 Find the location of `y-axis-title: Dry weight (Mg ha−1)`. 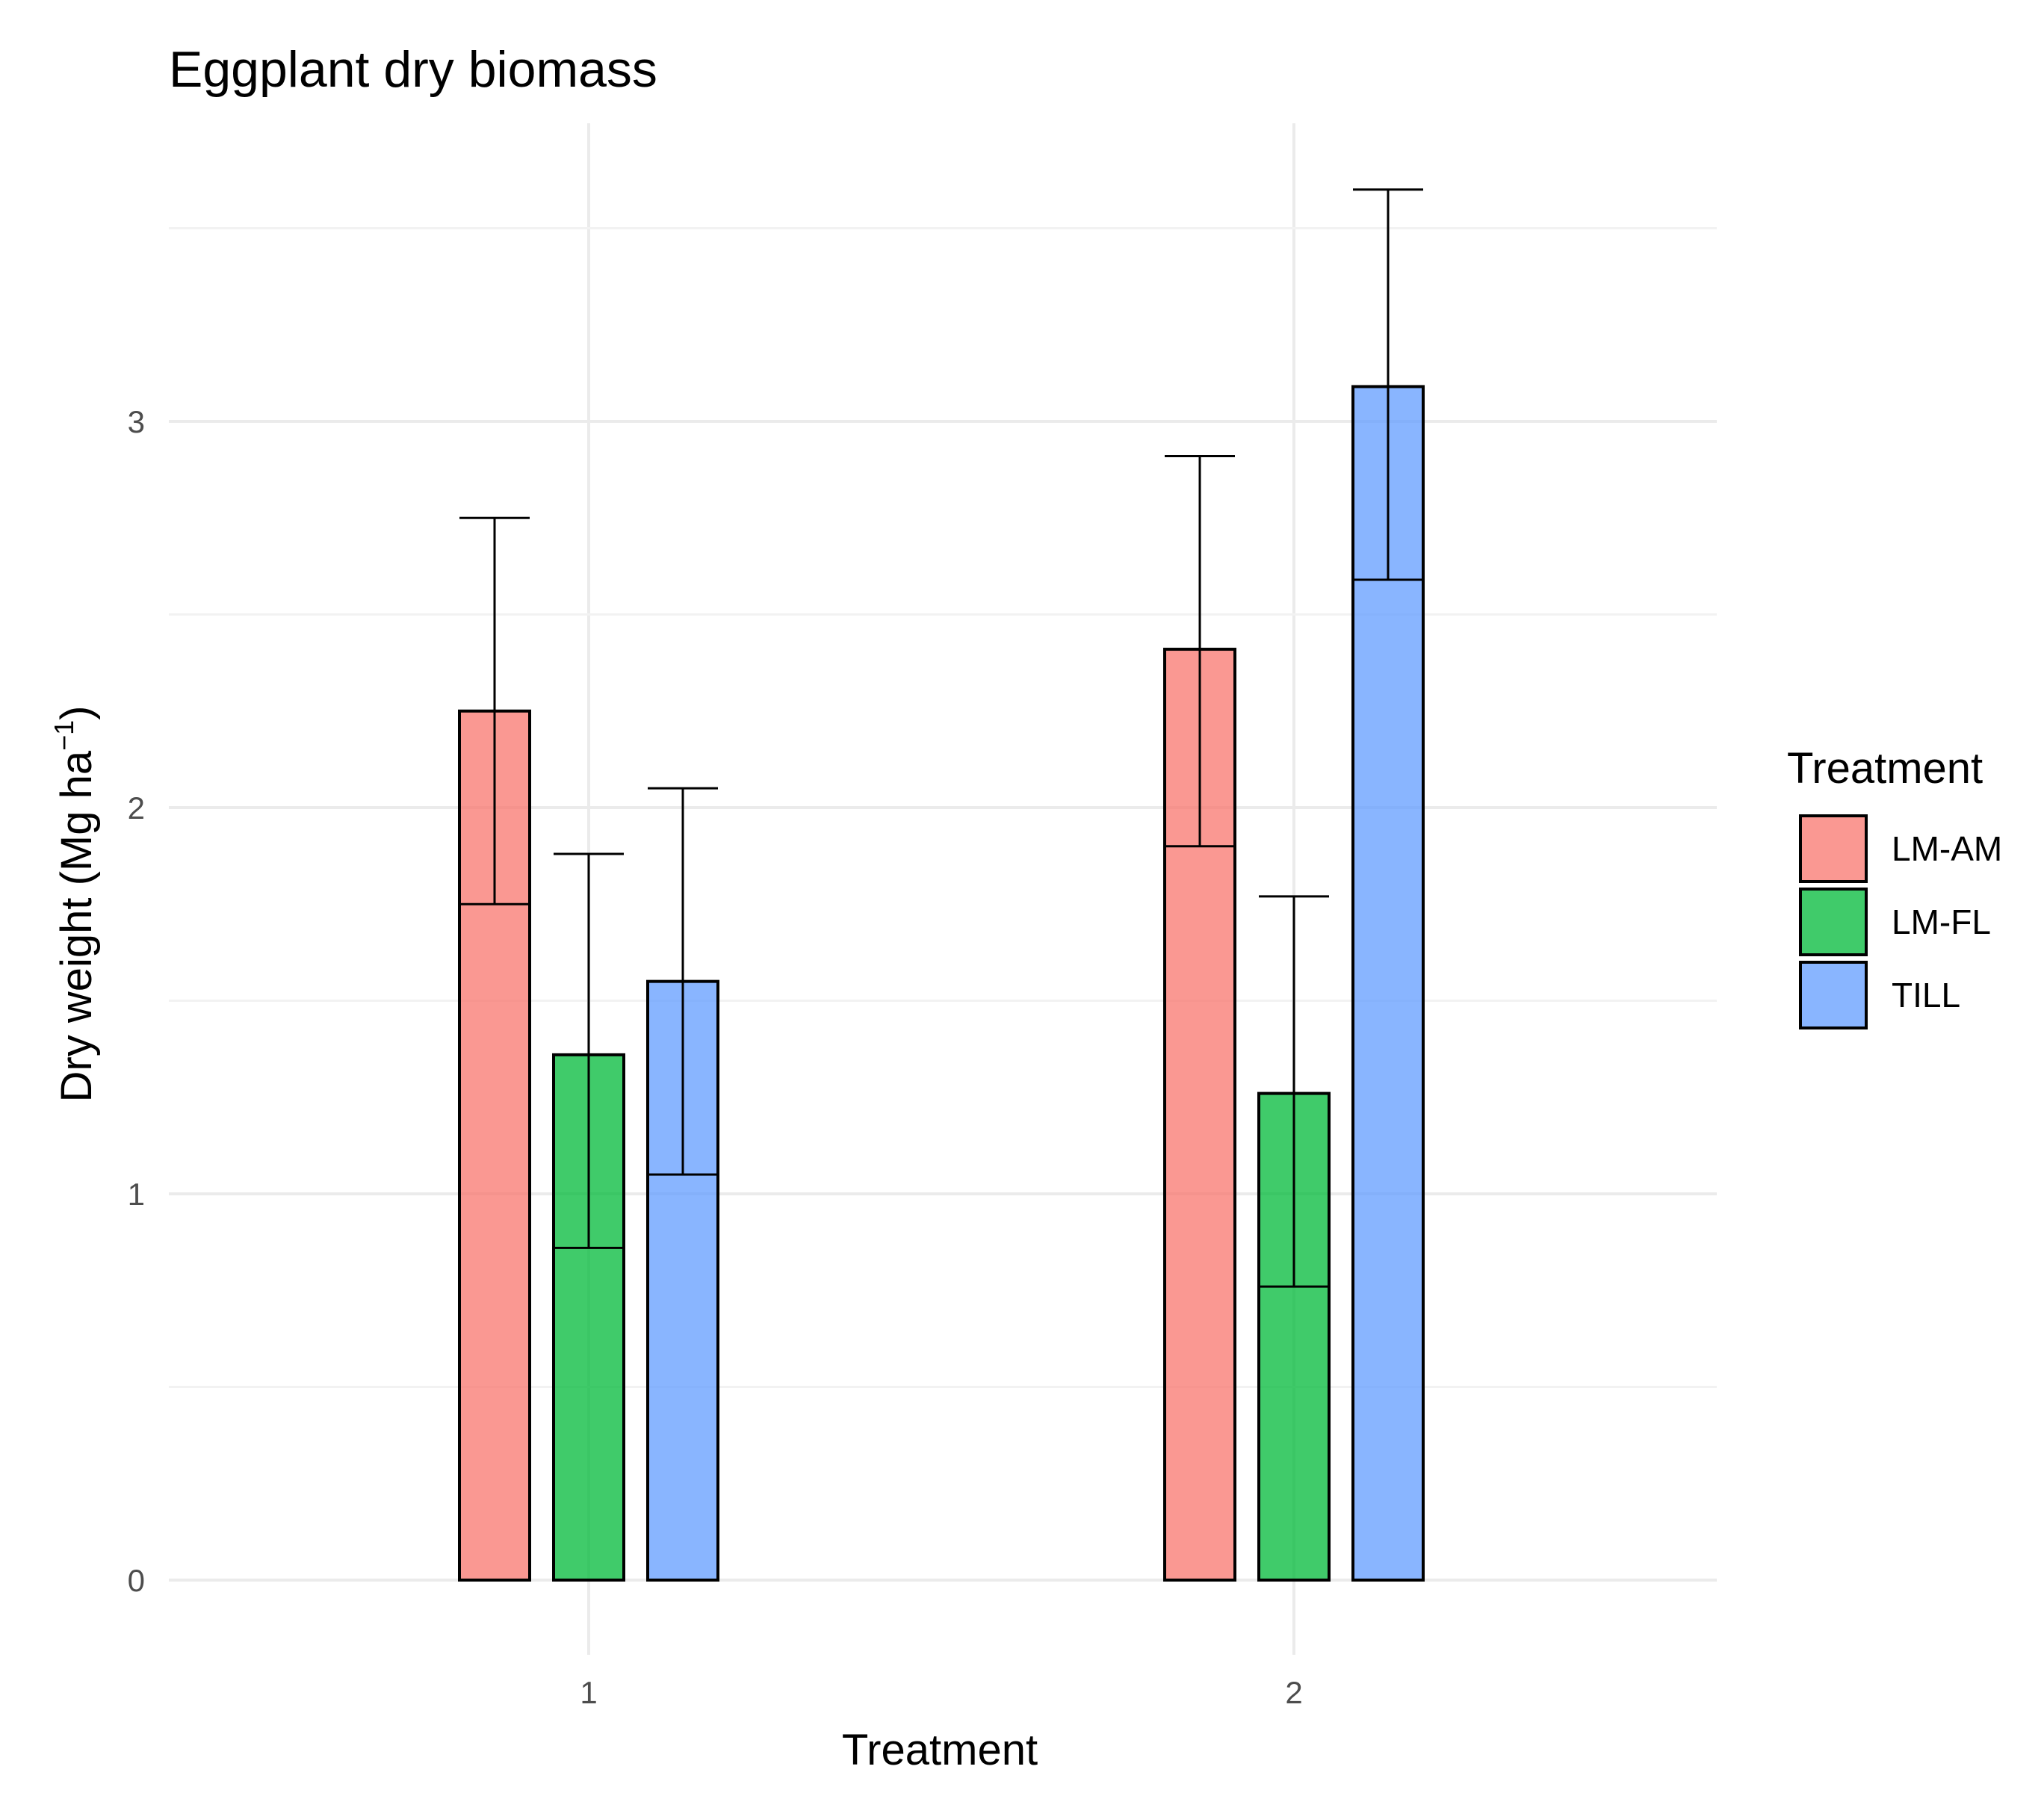

y-axis-title: Dry weight (Mg ha−1) is located at coordinates (75, 904).